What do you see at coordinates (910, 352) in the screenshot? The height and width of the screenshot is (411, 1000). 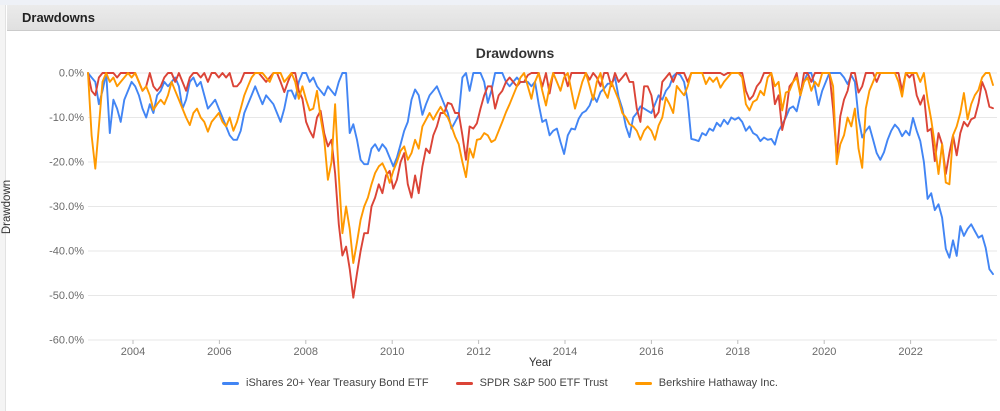 I see `x-tick-label: 2022` at bounding box center [910, 352].